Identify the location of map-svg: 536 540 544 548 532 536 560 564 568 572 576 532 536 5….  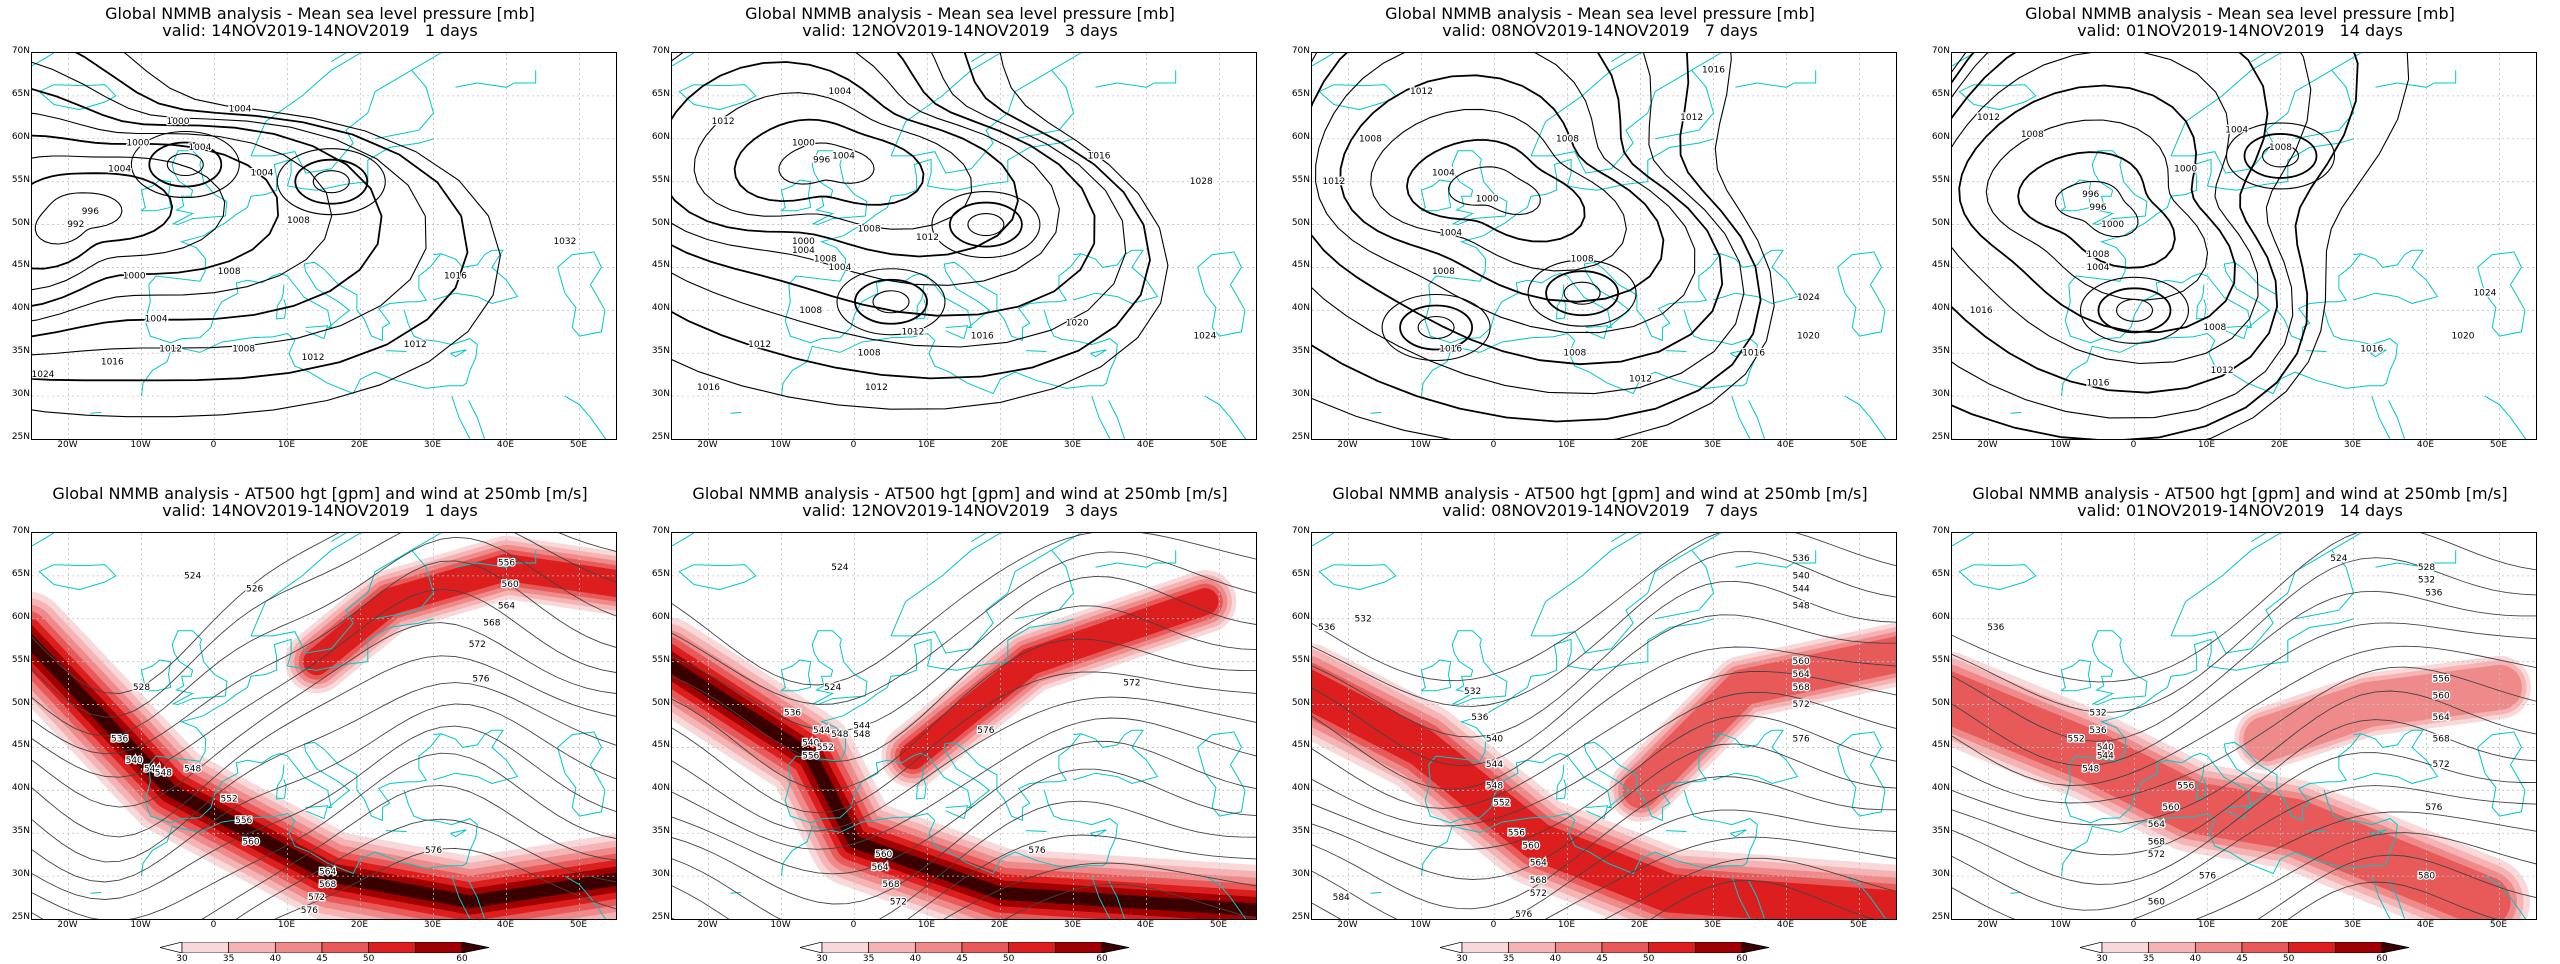
(1604, 726).